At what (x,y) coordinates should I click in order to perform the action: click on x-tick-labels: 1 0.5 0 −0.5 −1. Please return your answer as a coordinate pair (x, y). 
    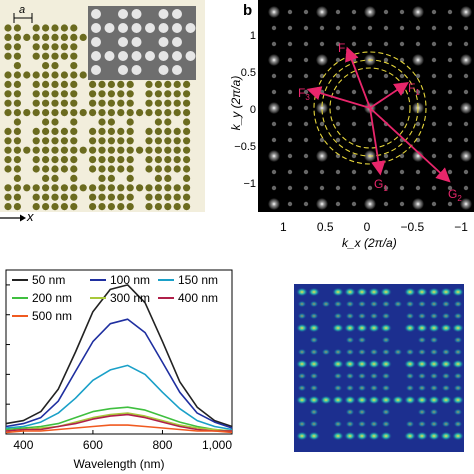
    Looking at the image, I should click on (374, 227).